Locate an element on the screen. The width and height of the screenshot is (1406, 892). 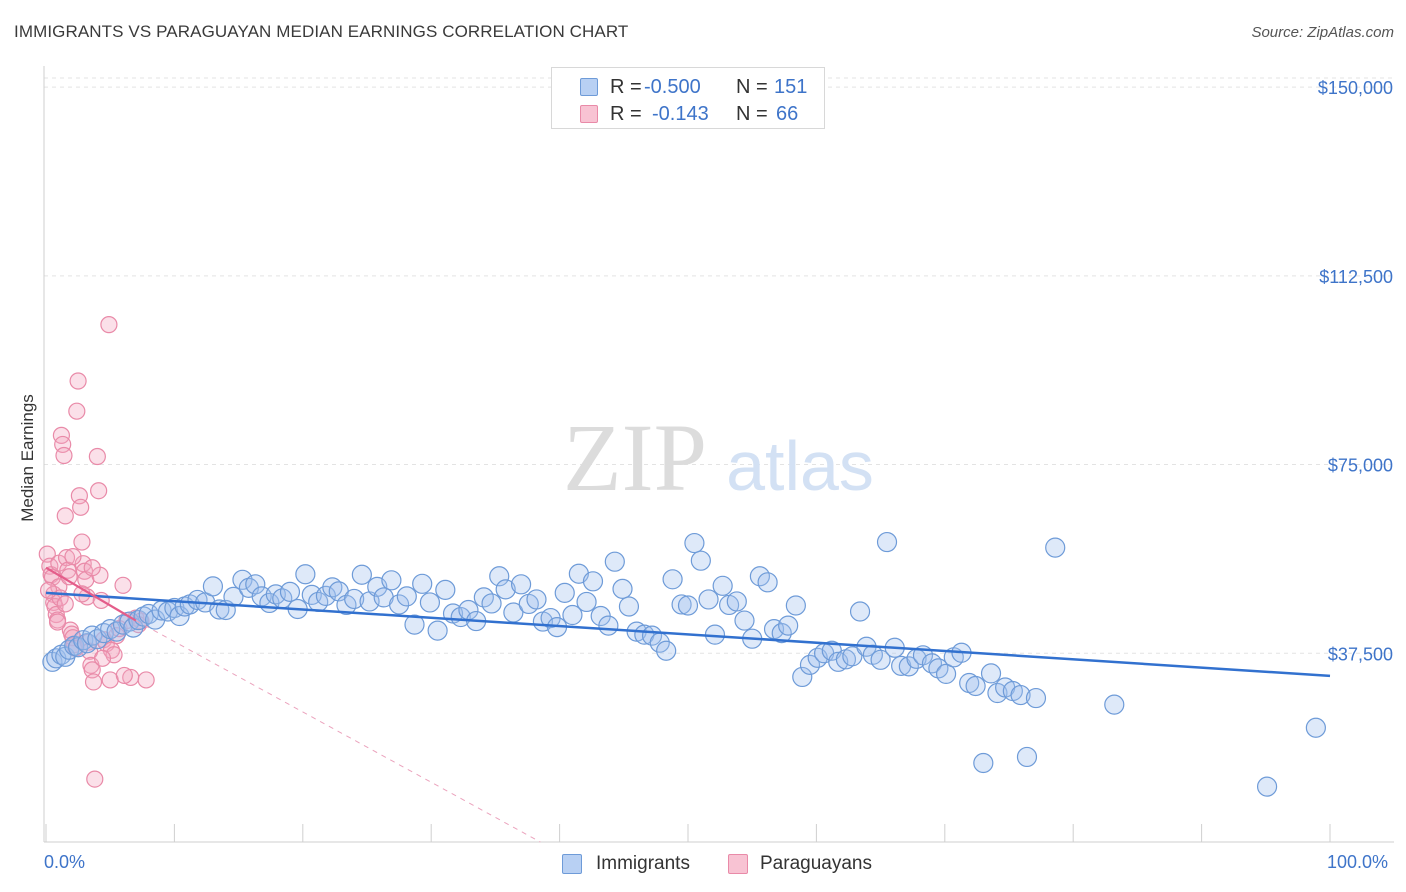
y-tick-labels: $37,500 $75,000 $112,500 $150,000 is located at coordinates (1355, 371).